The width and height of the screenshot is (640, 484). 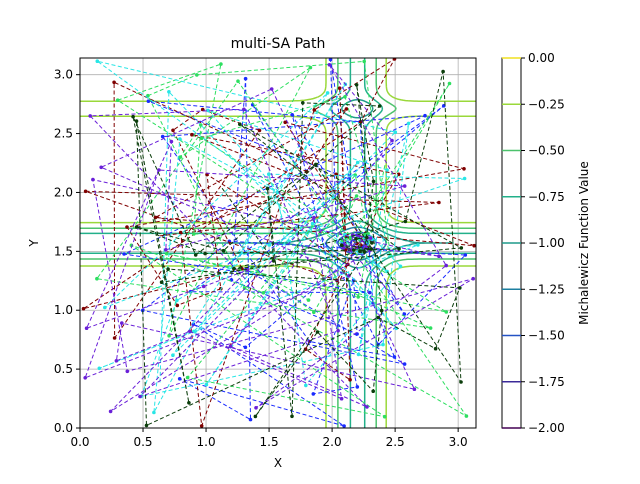 I want to click on y-tick-label: 2.5, so click(x=63, y=134).